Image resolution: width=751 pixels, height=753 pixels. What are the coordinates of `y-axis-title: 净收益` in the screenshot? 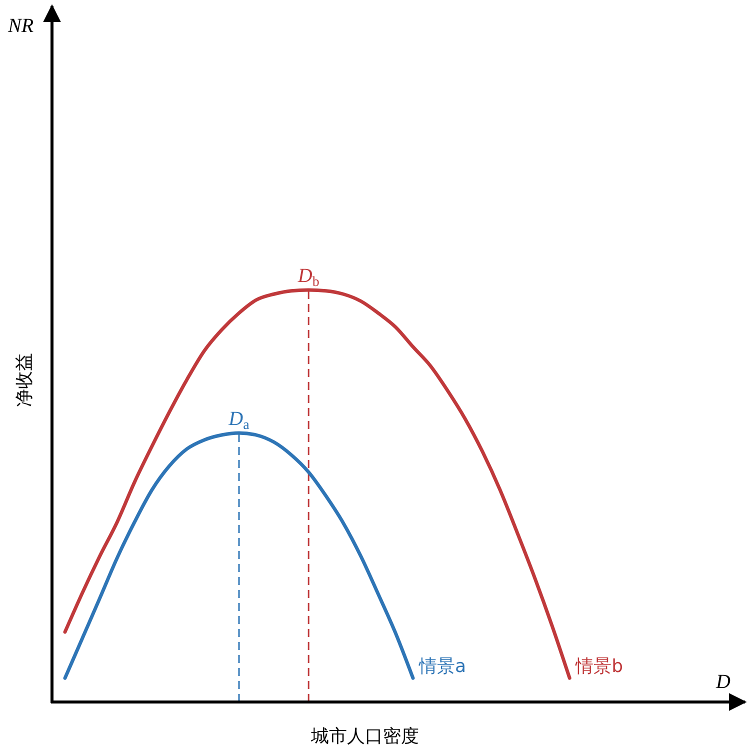 It's located at (24, 380).